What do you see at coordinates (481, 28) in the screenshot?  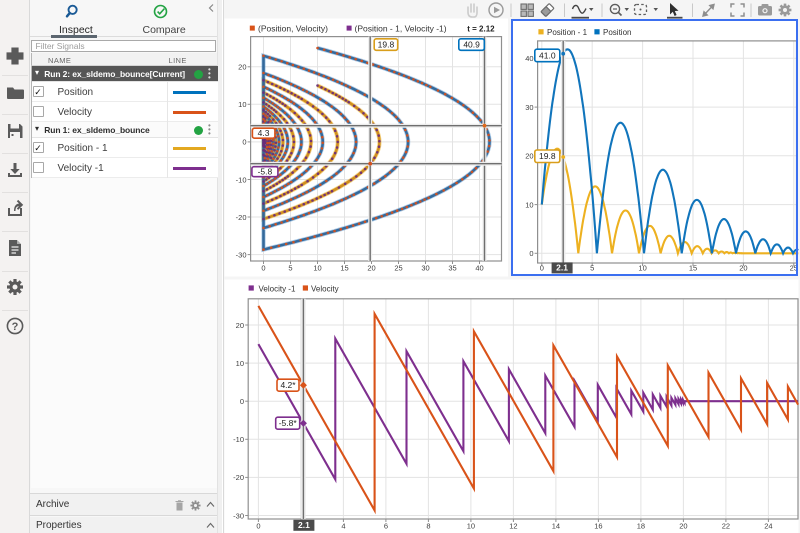 I see `svg-text: t = 2.12` at bounding box center [481, 28].